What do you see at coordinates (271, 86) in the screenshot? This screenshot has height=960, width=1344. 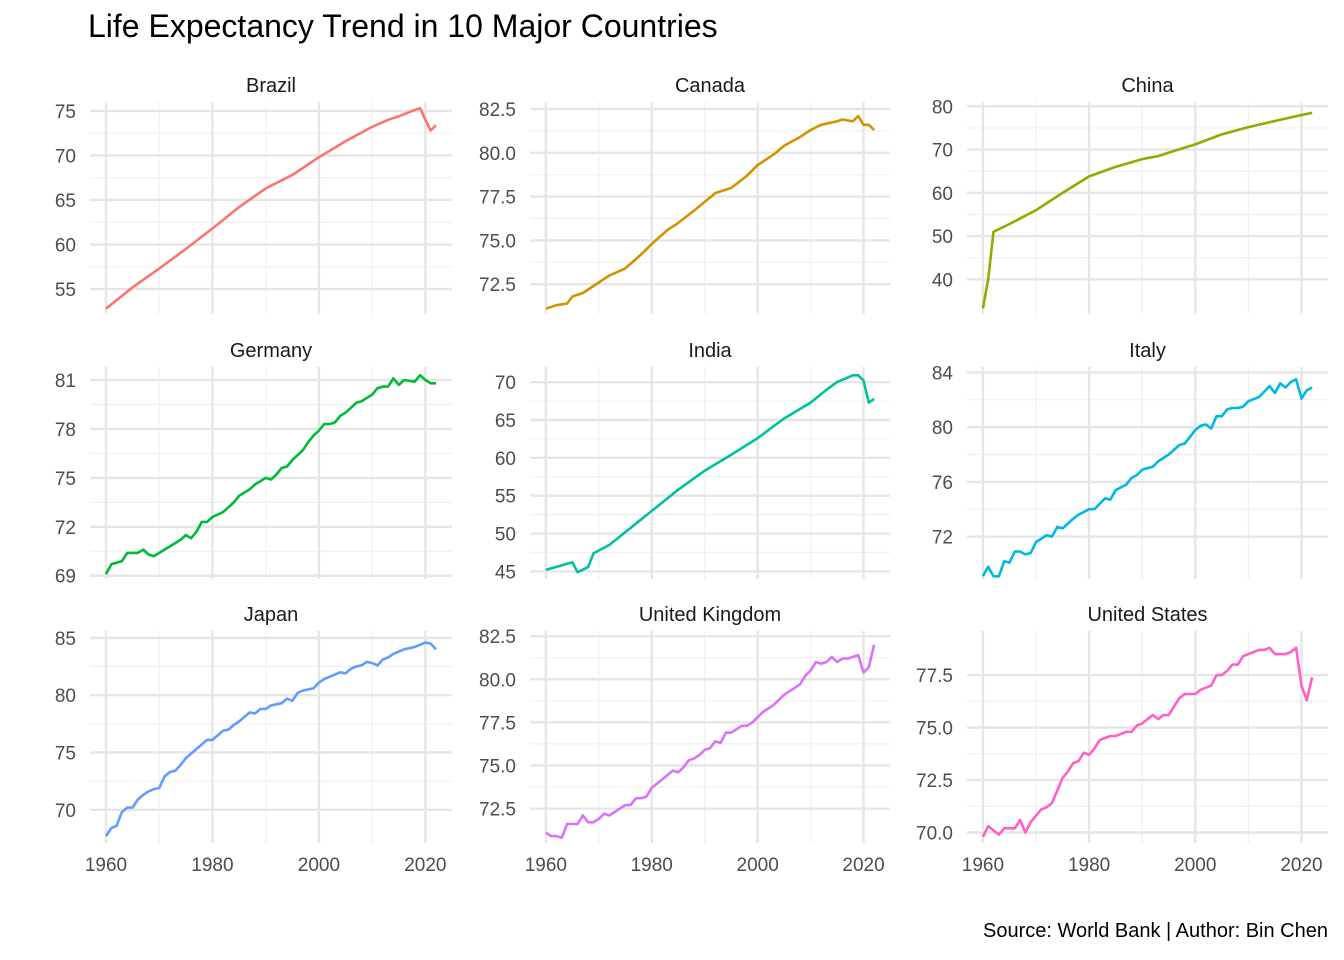 I see `panel-title: Brazil` at bounding box center [271, 86].